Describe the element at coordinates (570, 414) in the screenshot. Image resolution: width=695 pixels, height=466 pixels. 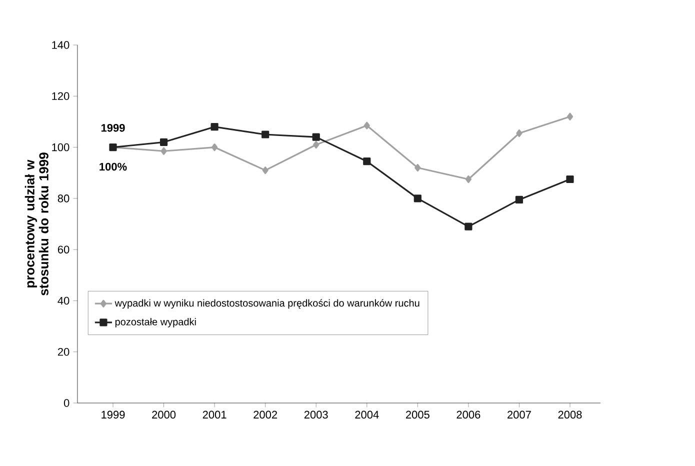
I see `x-tick-label: 2008` at that location.